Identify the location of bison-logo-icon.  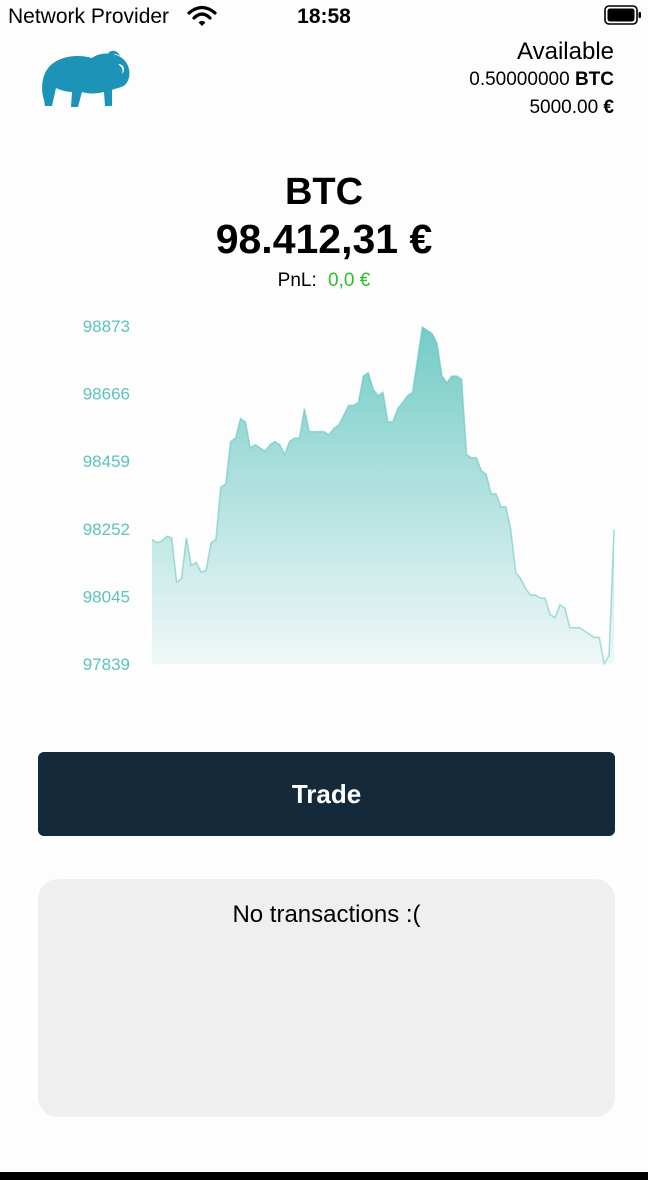
(86, 78).